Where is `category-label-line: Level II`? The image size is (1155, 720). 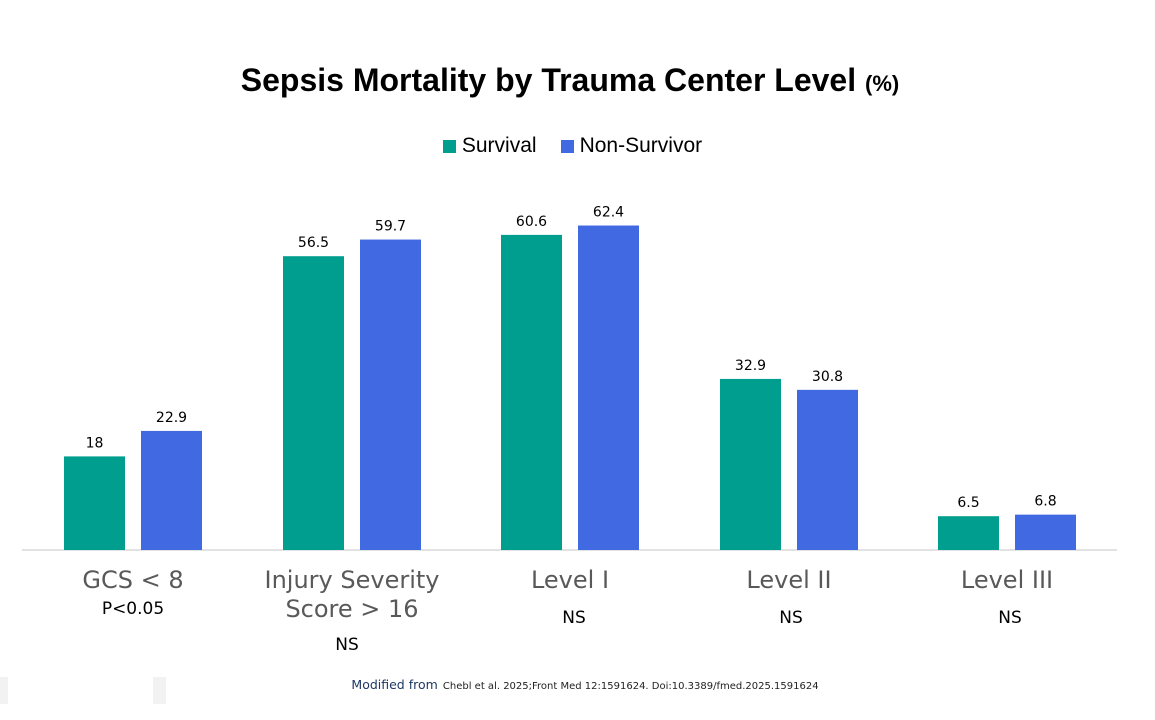
category-label-line: Level II is located at coordinates (789, 580).